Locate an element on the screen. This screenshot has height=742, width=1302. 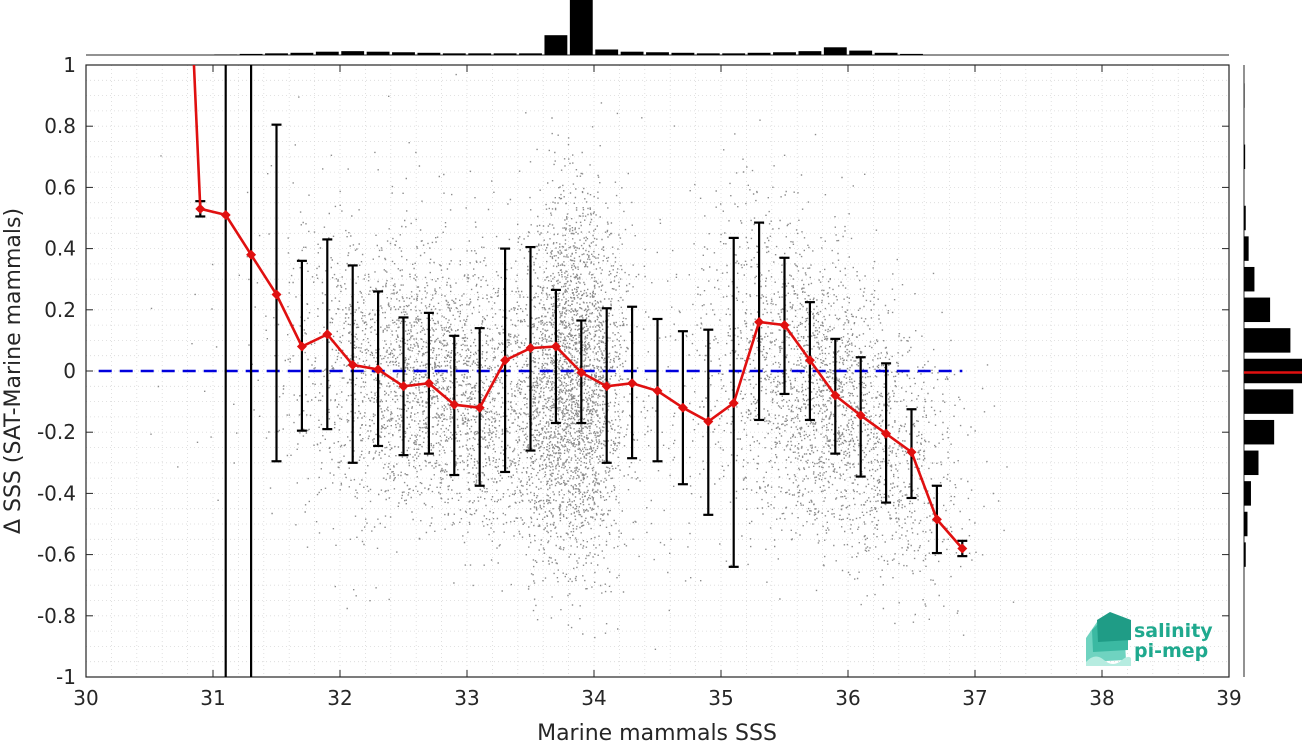
x-tick-label: 34 is located at coordinates (593, 698).